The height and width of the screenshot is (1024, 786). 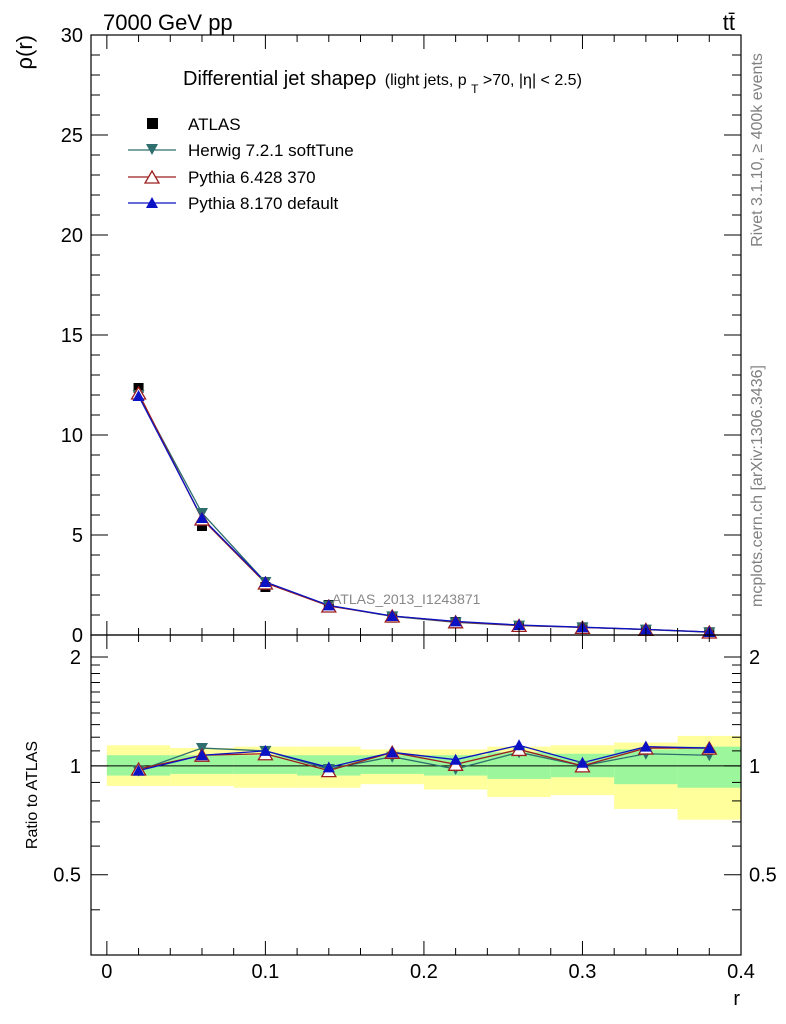 What do you see at coordinates (24, 52) in the screenshot?
I see `main-y-axis-label: ρ(r)` at bounding box center [24, 52].